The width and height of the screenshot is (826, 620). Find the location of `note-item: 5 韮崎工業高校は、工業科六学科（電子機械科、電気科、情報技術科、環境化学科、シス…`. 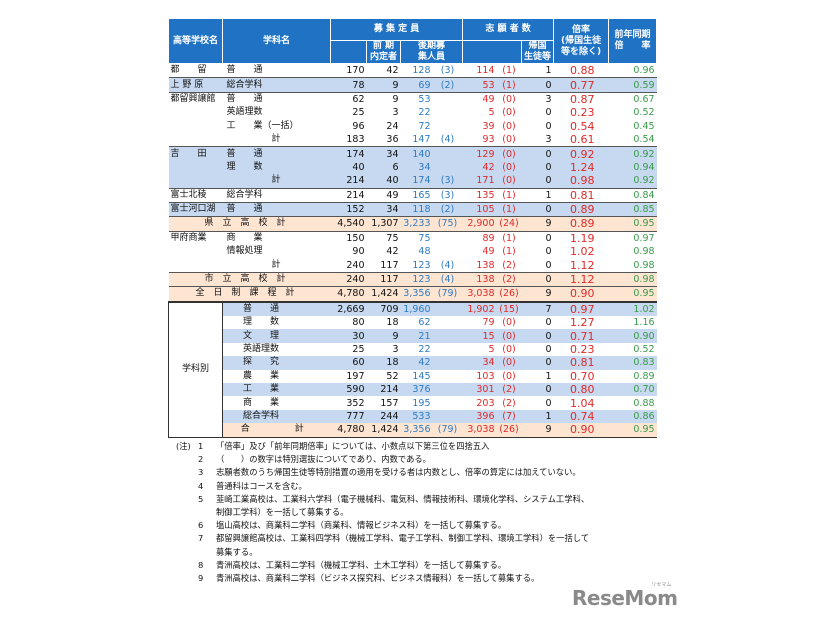

note-item: 5 韮崎工業高校は、工業科六学科（電子機械科、電気科、情報技術科、環境化学科、シス… is located at coordinates (382, 499).